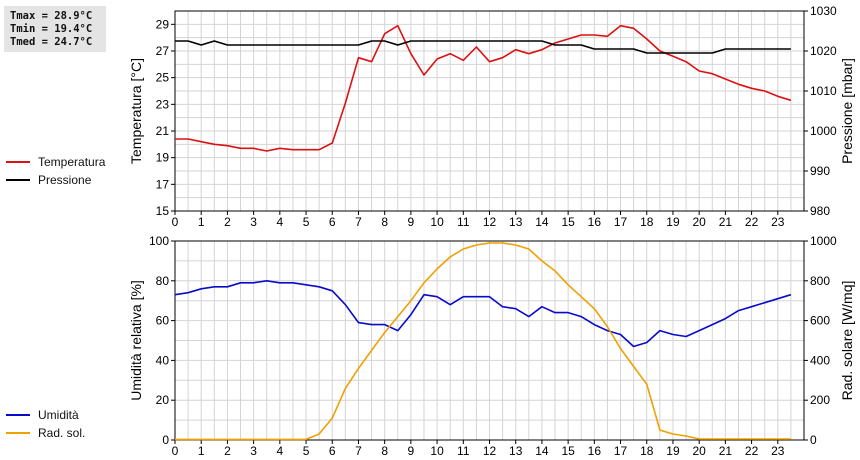 This screenshot has height=460, width=860. Describe the element at coordinates (65, 180) in the screenshot. I see `legend-label-pressione: Pressione` at that location.